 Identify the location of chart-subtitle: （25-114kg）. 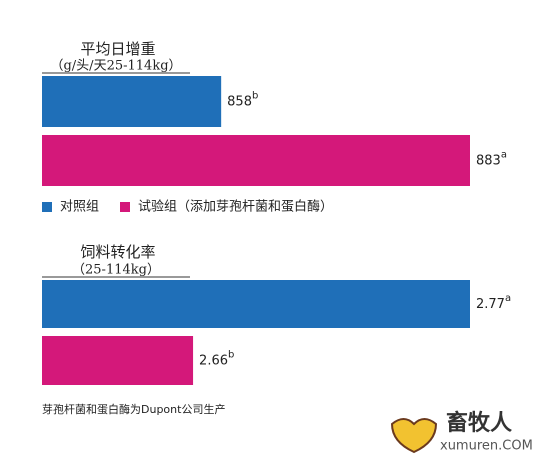
(116, 270).